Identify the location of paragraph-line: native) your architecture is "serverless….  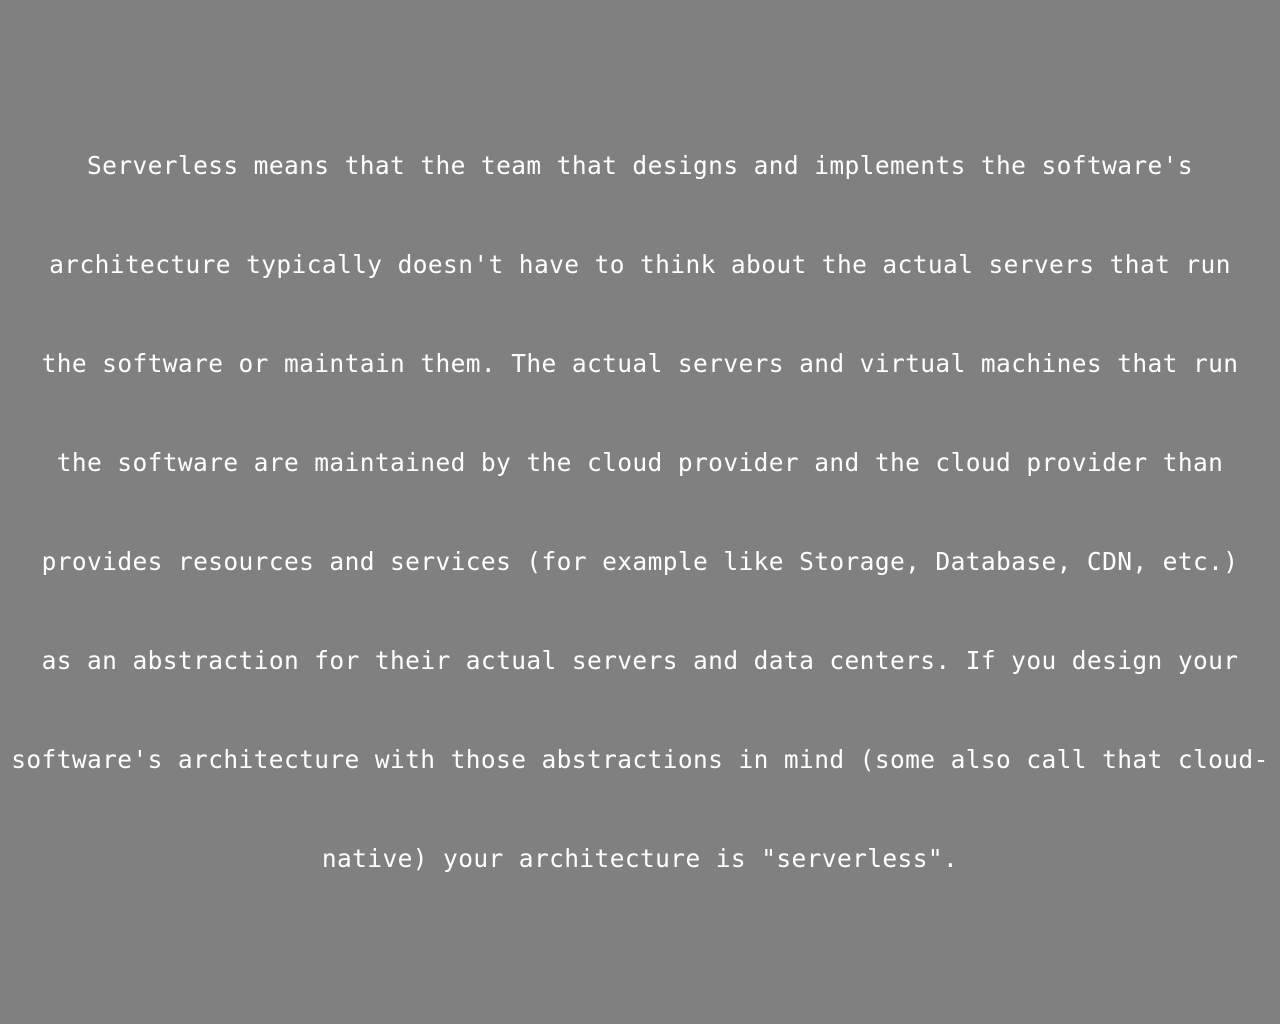
(640, 858).